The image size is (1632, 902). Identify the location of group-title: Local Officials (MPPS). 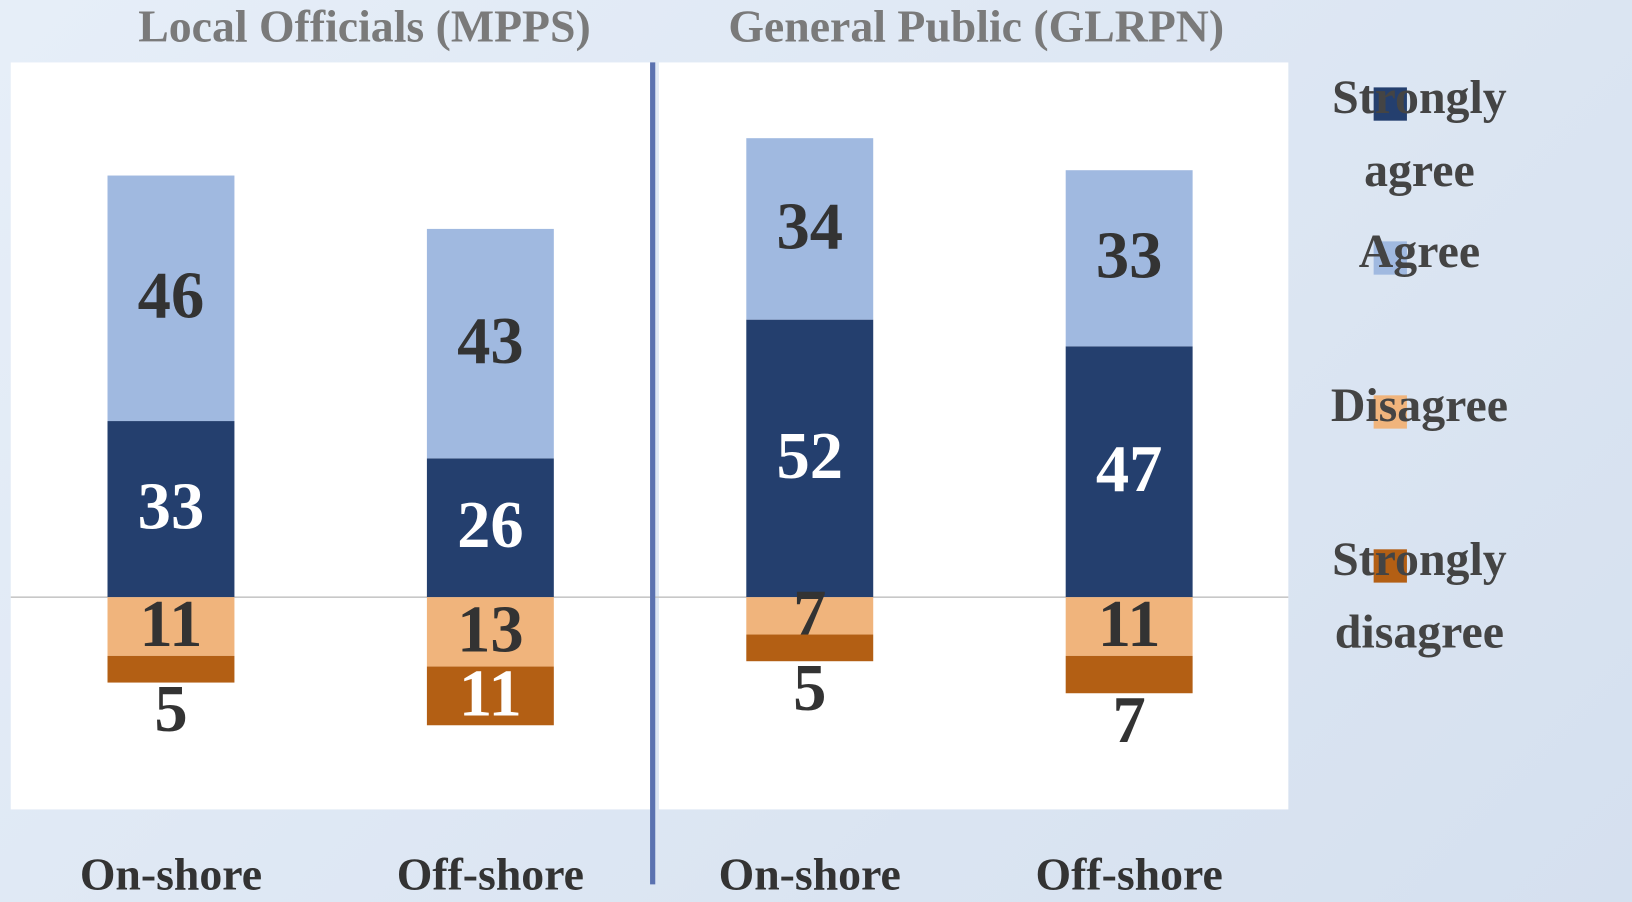
(364, 26).